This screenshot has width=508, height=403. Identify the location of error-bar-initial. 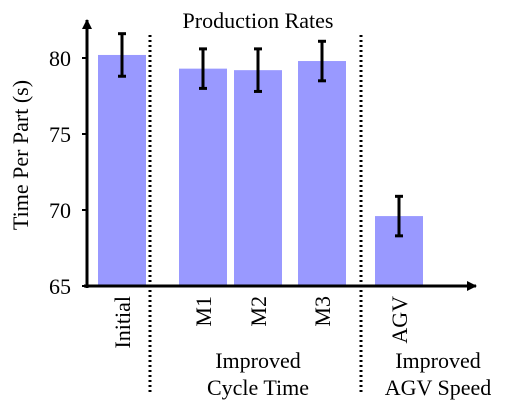
(122, 55).